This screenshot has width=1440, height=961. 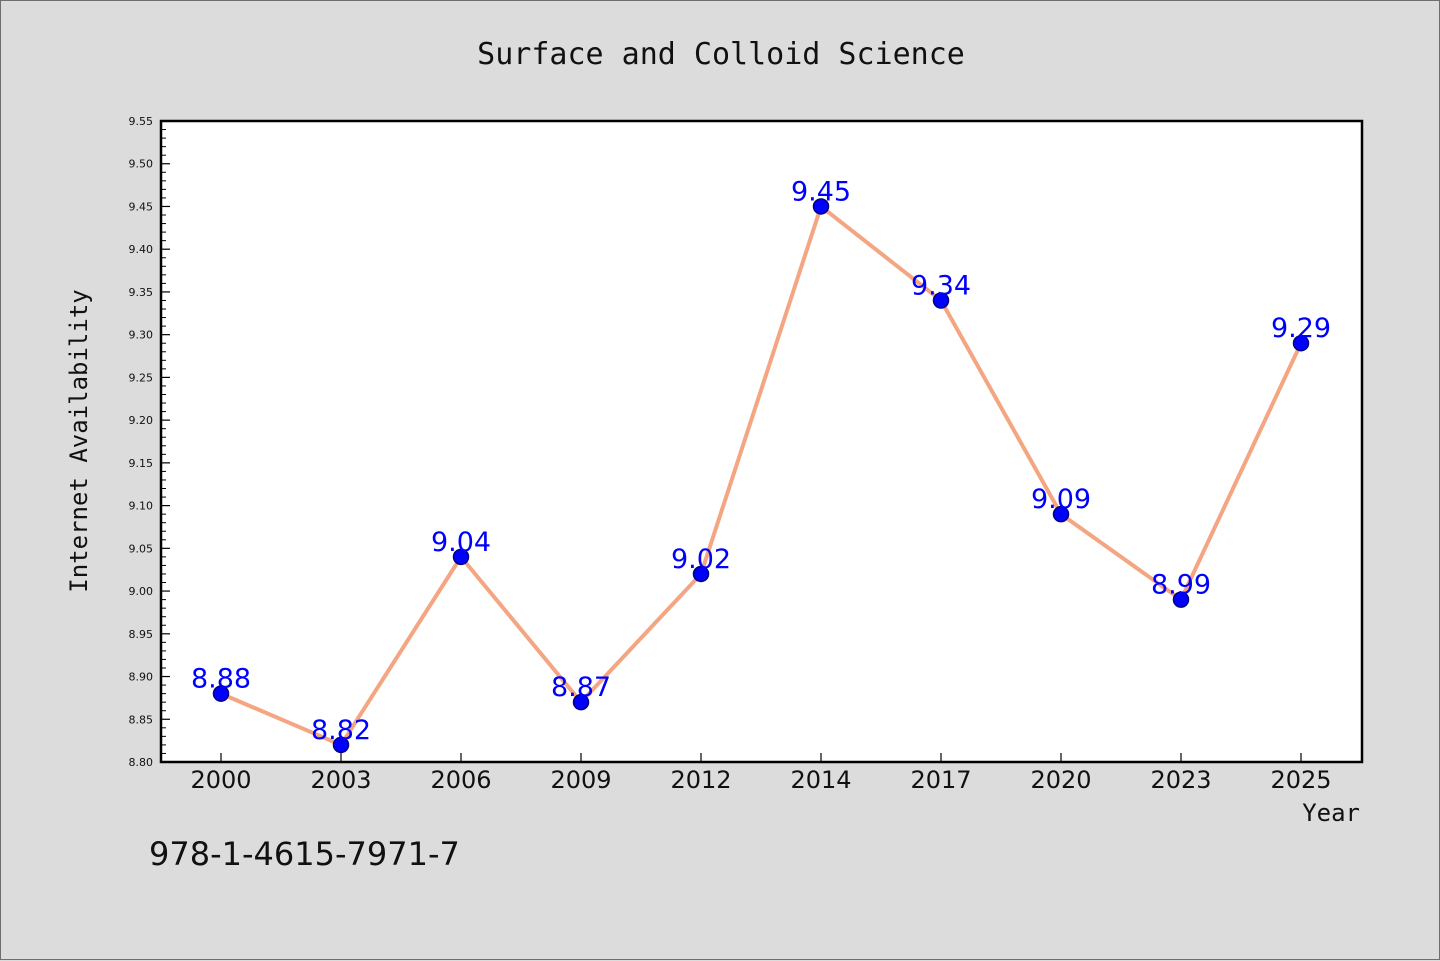 What do you see at coordinates (460, 780) in the screenshot?
I see `x-tick-label: 2006` at bounding box center [460, 780].